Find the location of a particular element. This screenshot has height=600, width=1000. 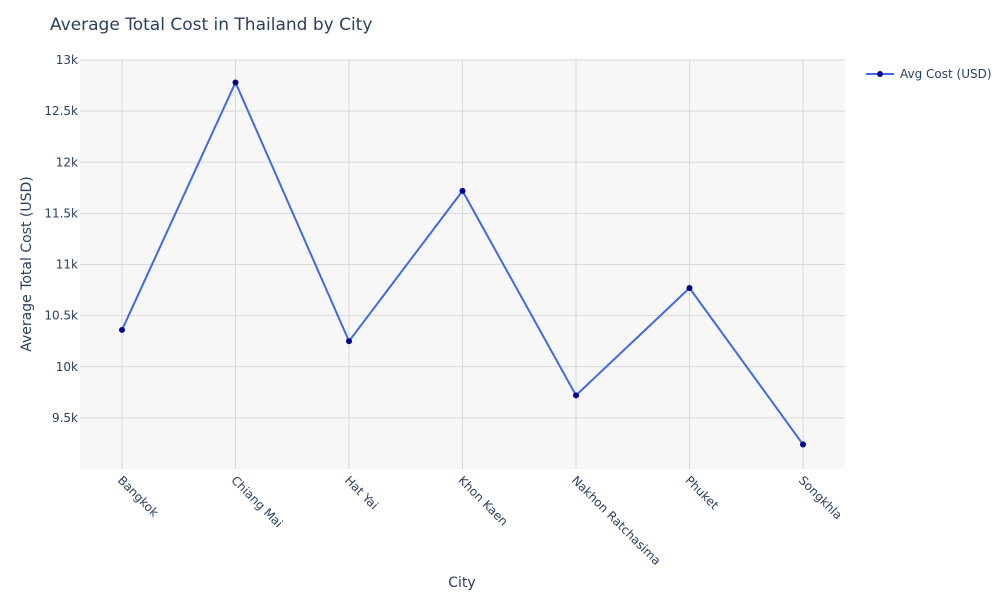

y-axis-ticks: 9.5k 10k 10.5k 11k 11.5k 12k 12.5k 13k is located at coordinates (61, 239).